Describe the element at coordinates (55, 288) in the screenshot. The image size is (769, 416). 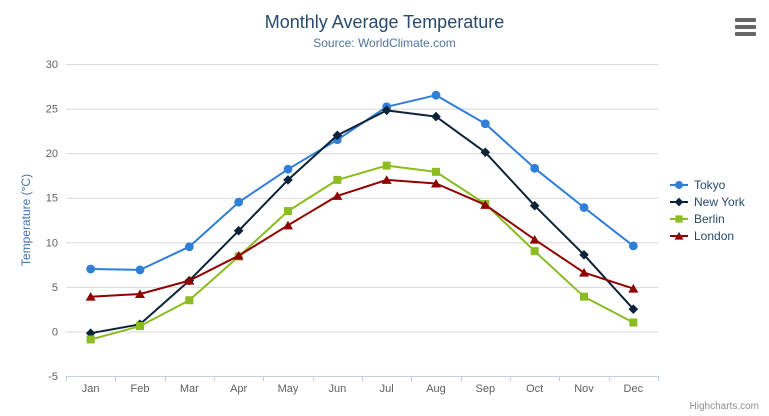
I see `svg-text: 5` at that location.